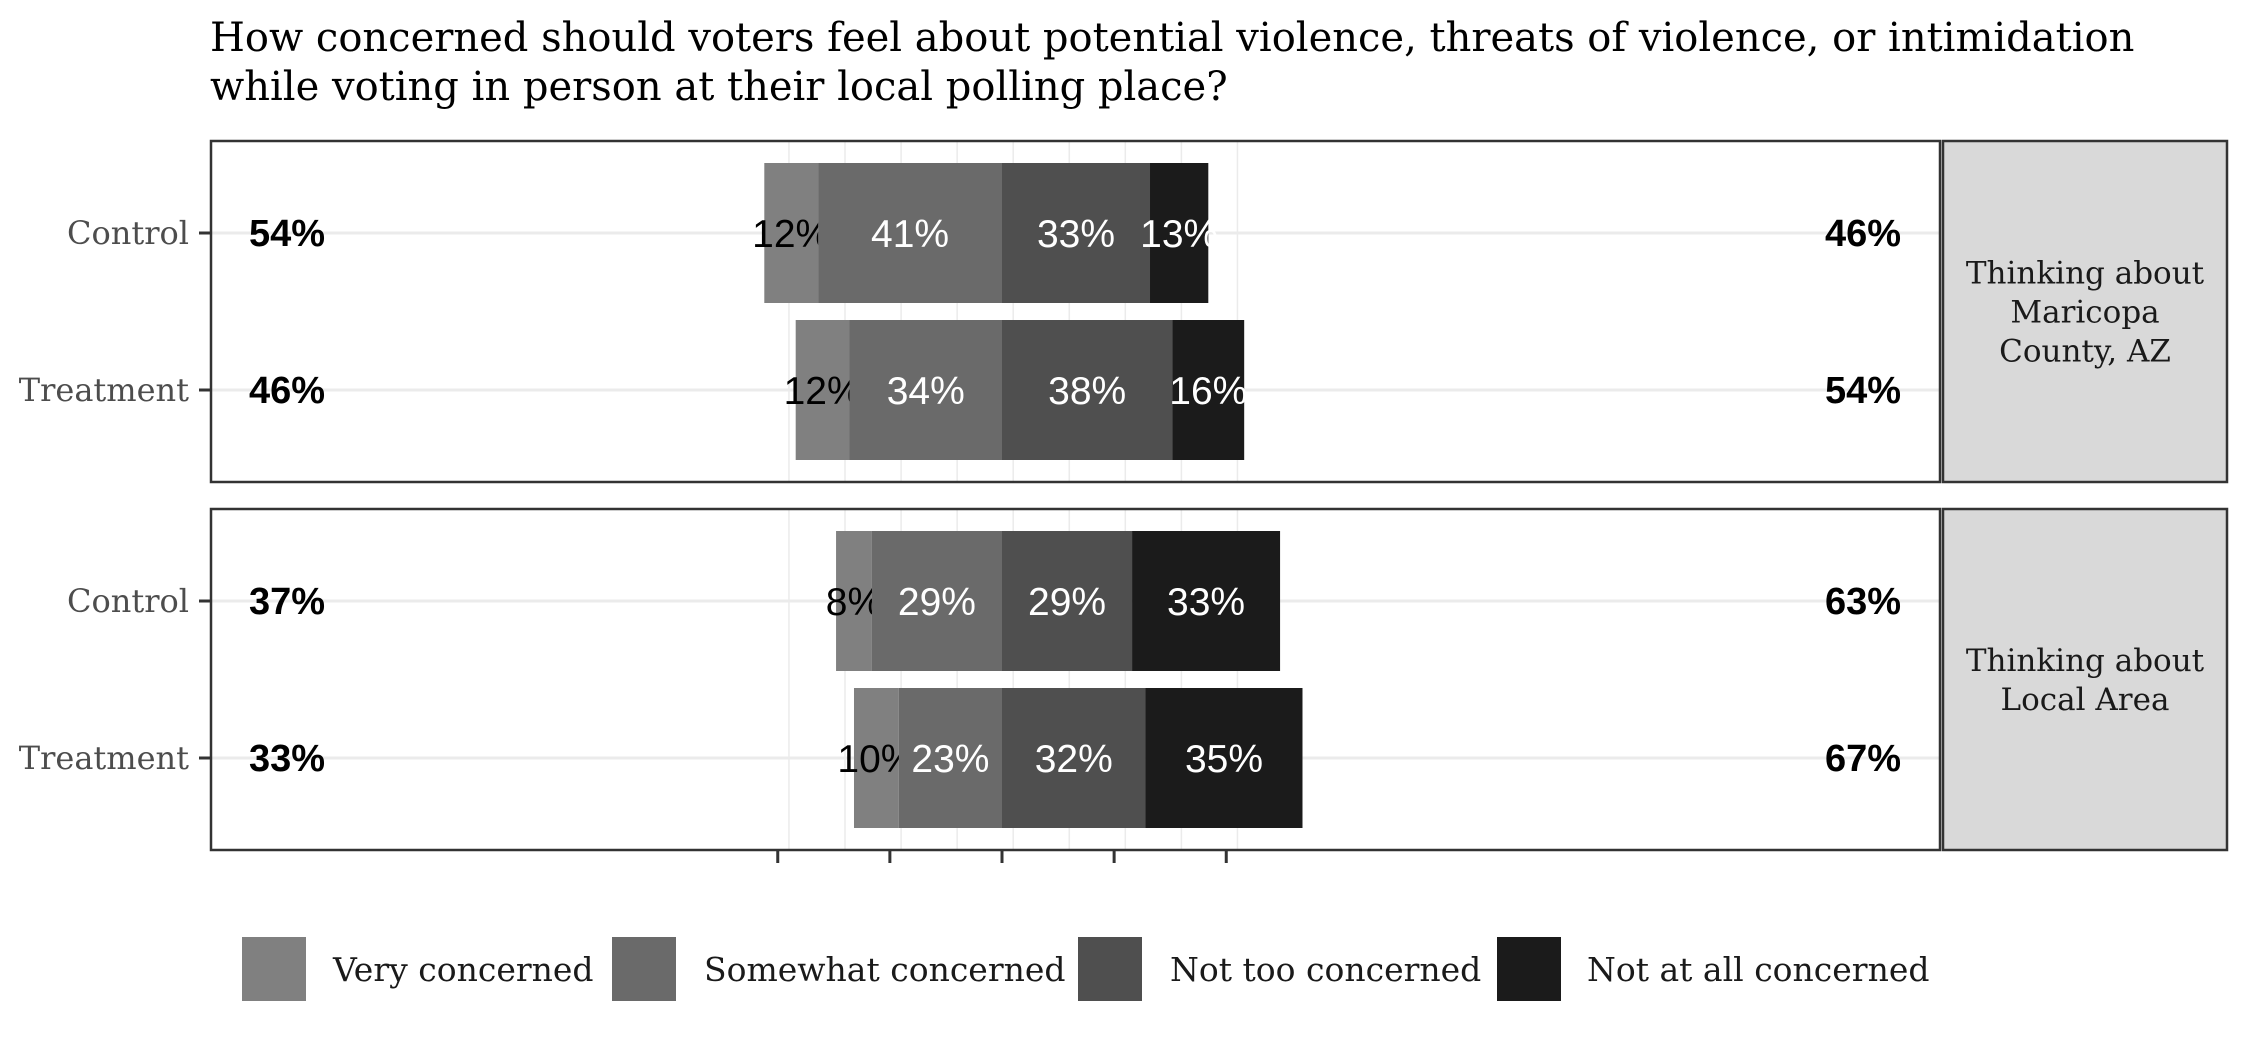  What do you see at coordinates (2085, 352) in the screenshot?
I see `facet-strip-label: County, AZ` at bounding box center [2085, 352].